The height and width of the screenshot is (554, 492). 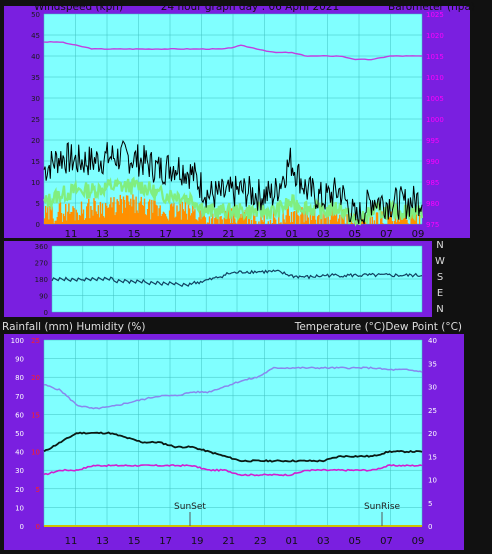 What do you see at coordinates (291, 234) in the screenshot?
I see `x-tick-label: 01` at bounding box center [291, 234].